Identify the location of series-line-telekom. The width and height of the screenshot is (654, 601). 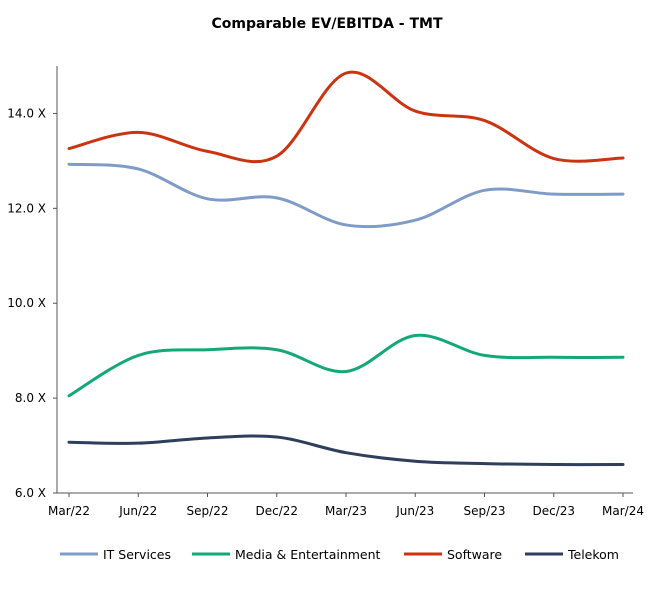
(346, 450).